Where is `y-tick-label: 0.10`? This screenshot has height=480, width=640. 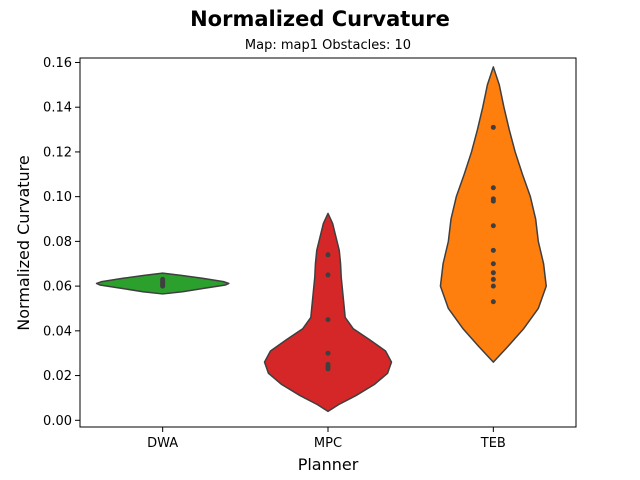 y-tick-label: 0.10 is located at coordinates (57, 197).